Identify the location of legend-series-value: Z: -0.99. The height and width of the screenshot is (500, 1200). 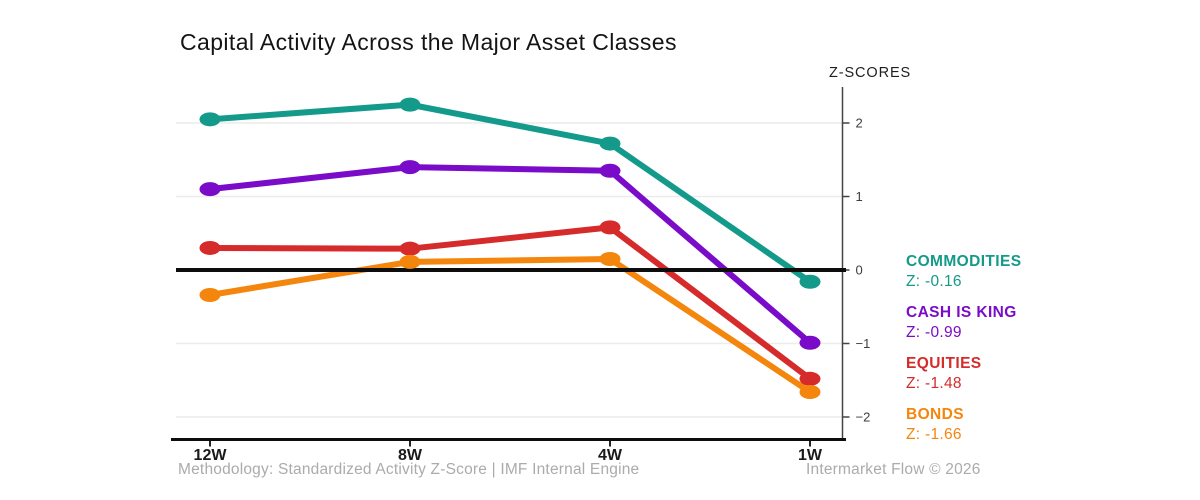
(934, 332).